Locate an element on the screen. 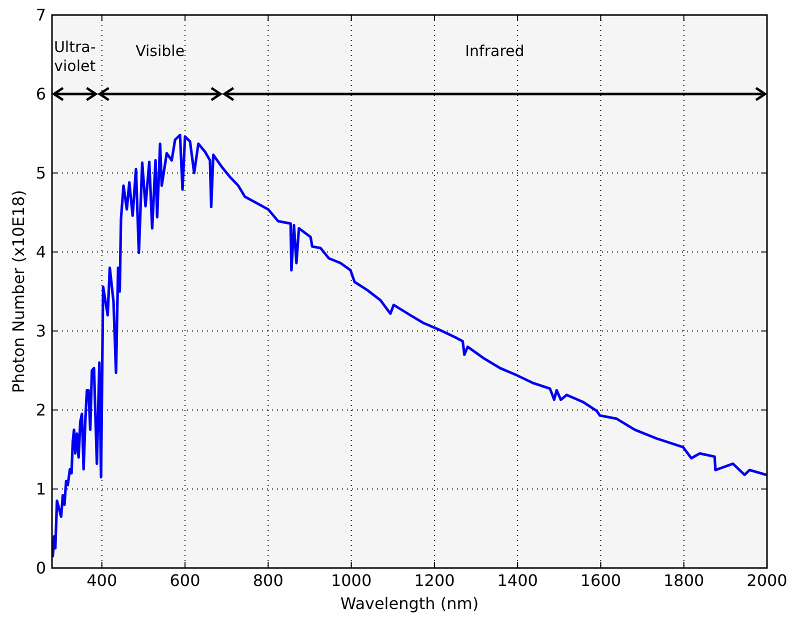 This screenshot has height=621, width=795. x-tick-label: 400 is located at coordinates (102, 580).